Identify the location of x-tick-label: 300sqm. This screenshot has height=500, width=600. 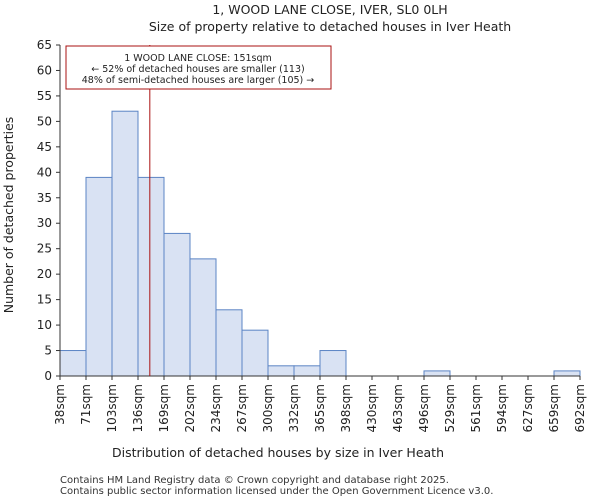
(268, 408).